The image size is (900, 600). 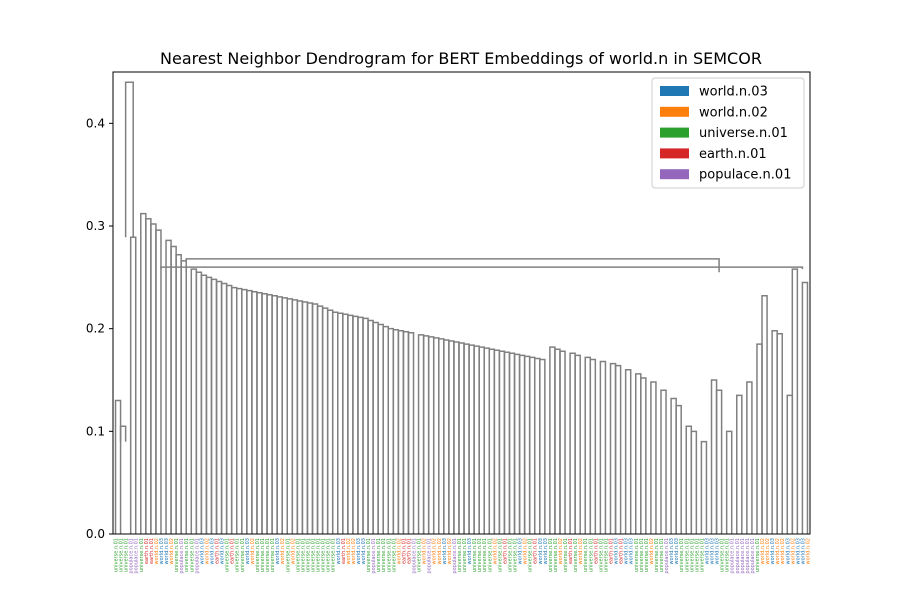 I want to click on legend-swatch, so click(x=674, y=153).